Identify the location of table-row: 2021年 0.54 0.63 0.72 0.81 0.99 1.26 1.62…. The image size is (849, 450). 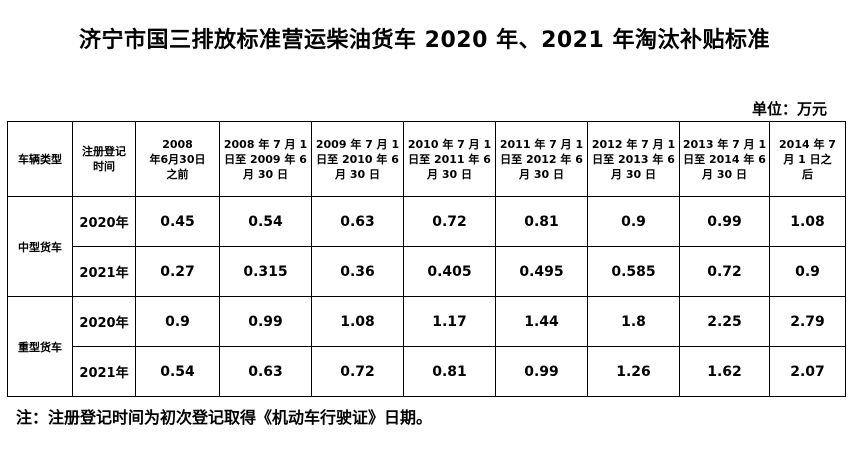
(427, 371).